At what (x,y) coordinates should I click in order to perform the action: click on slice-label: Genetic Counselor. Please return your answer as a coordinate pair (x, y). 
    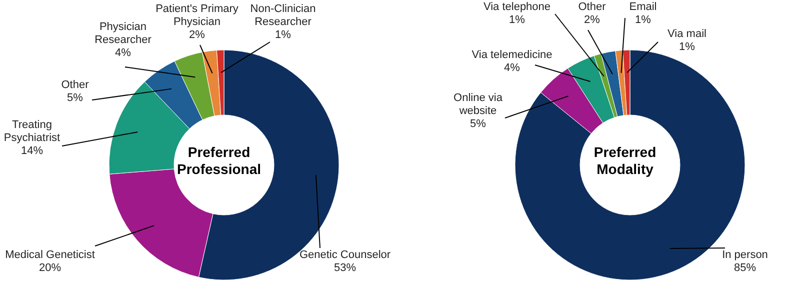
    Looking at the image, I should click on (345, 255).